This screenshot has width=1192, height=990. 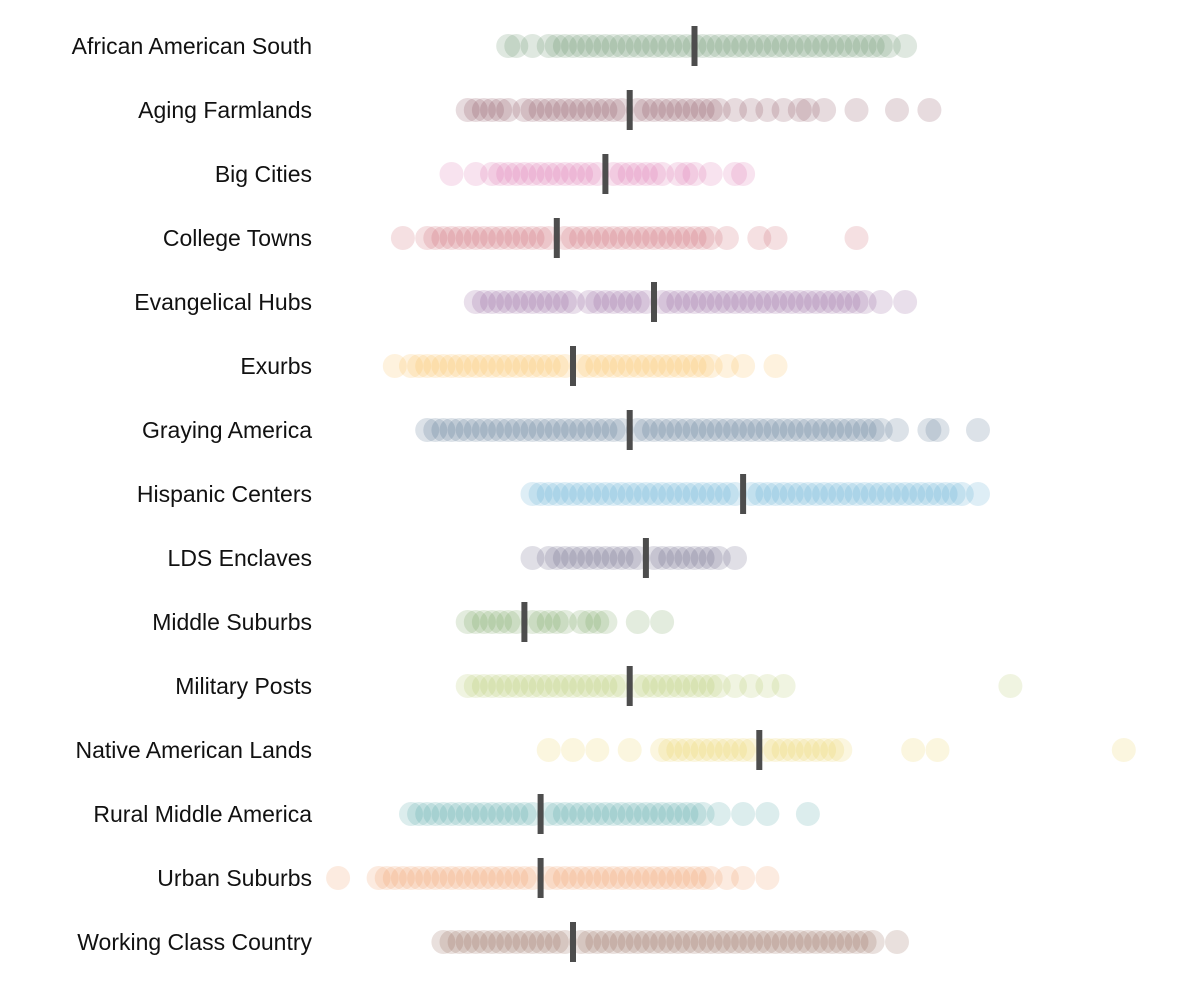 I want to click on series-row: Middle Suburbs, so click(x=413, y=622).